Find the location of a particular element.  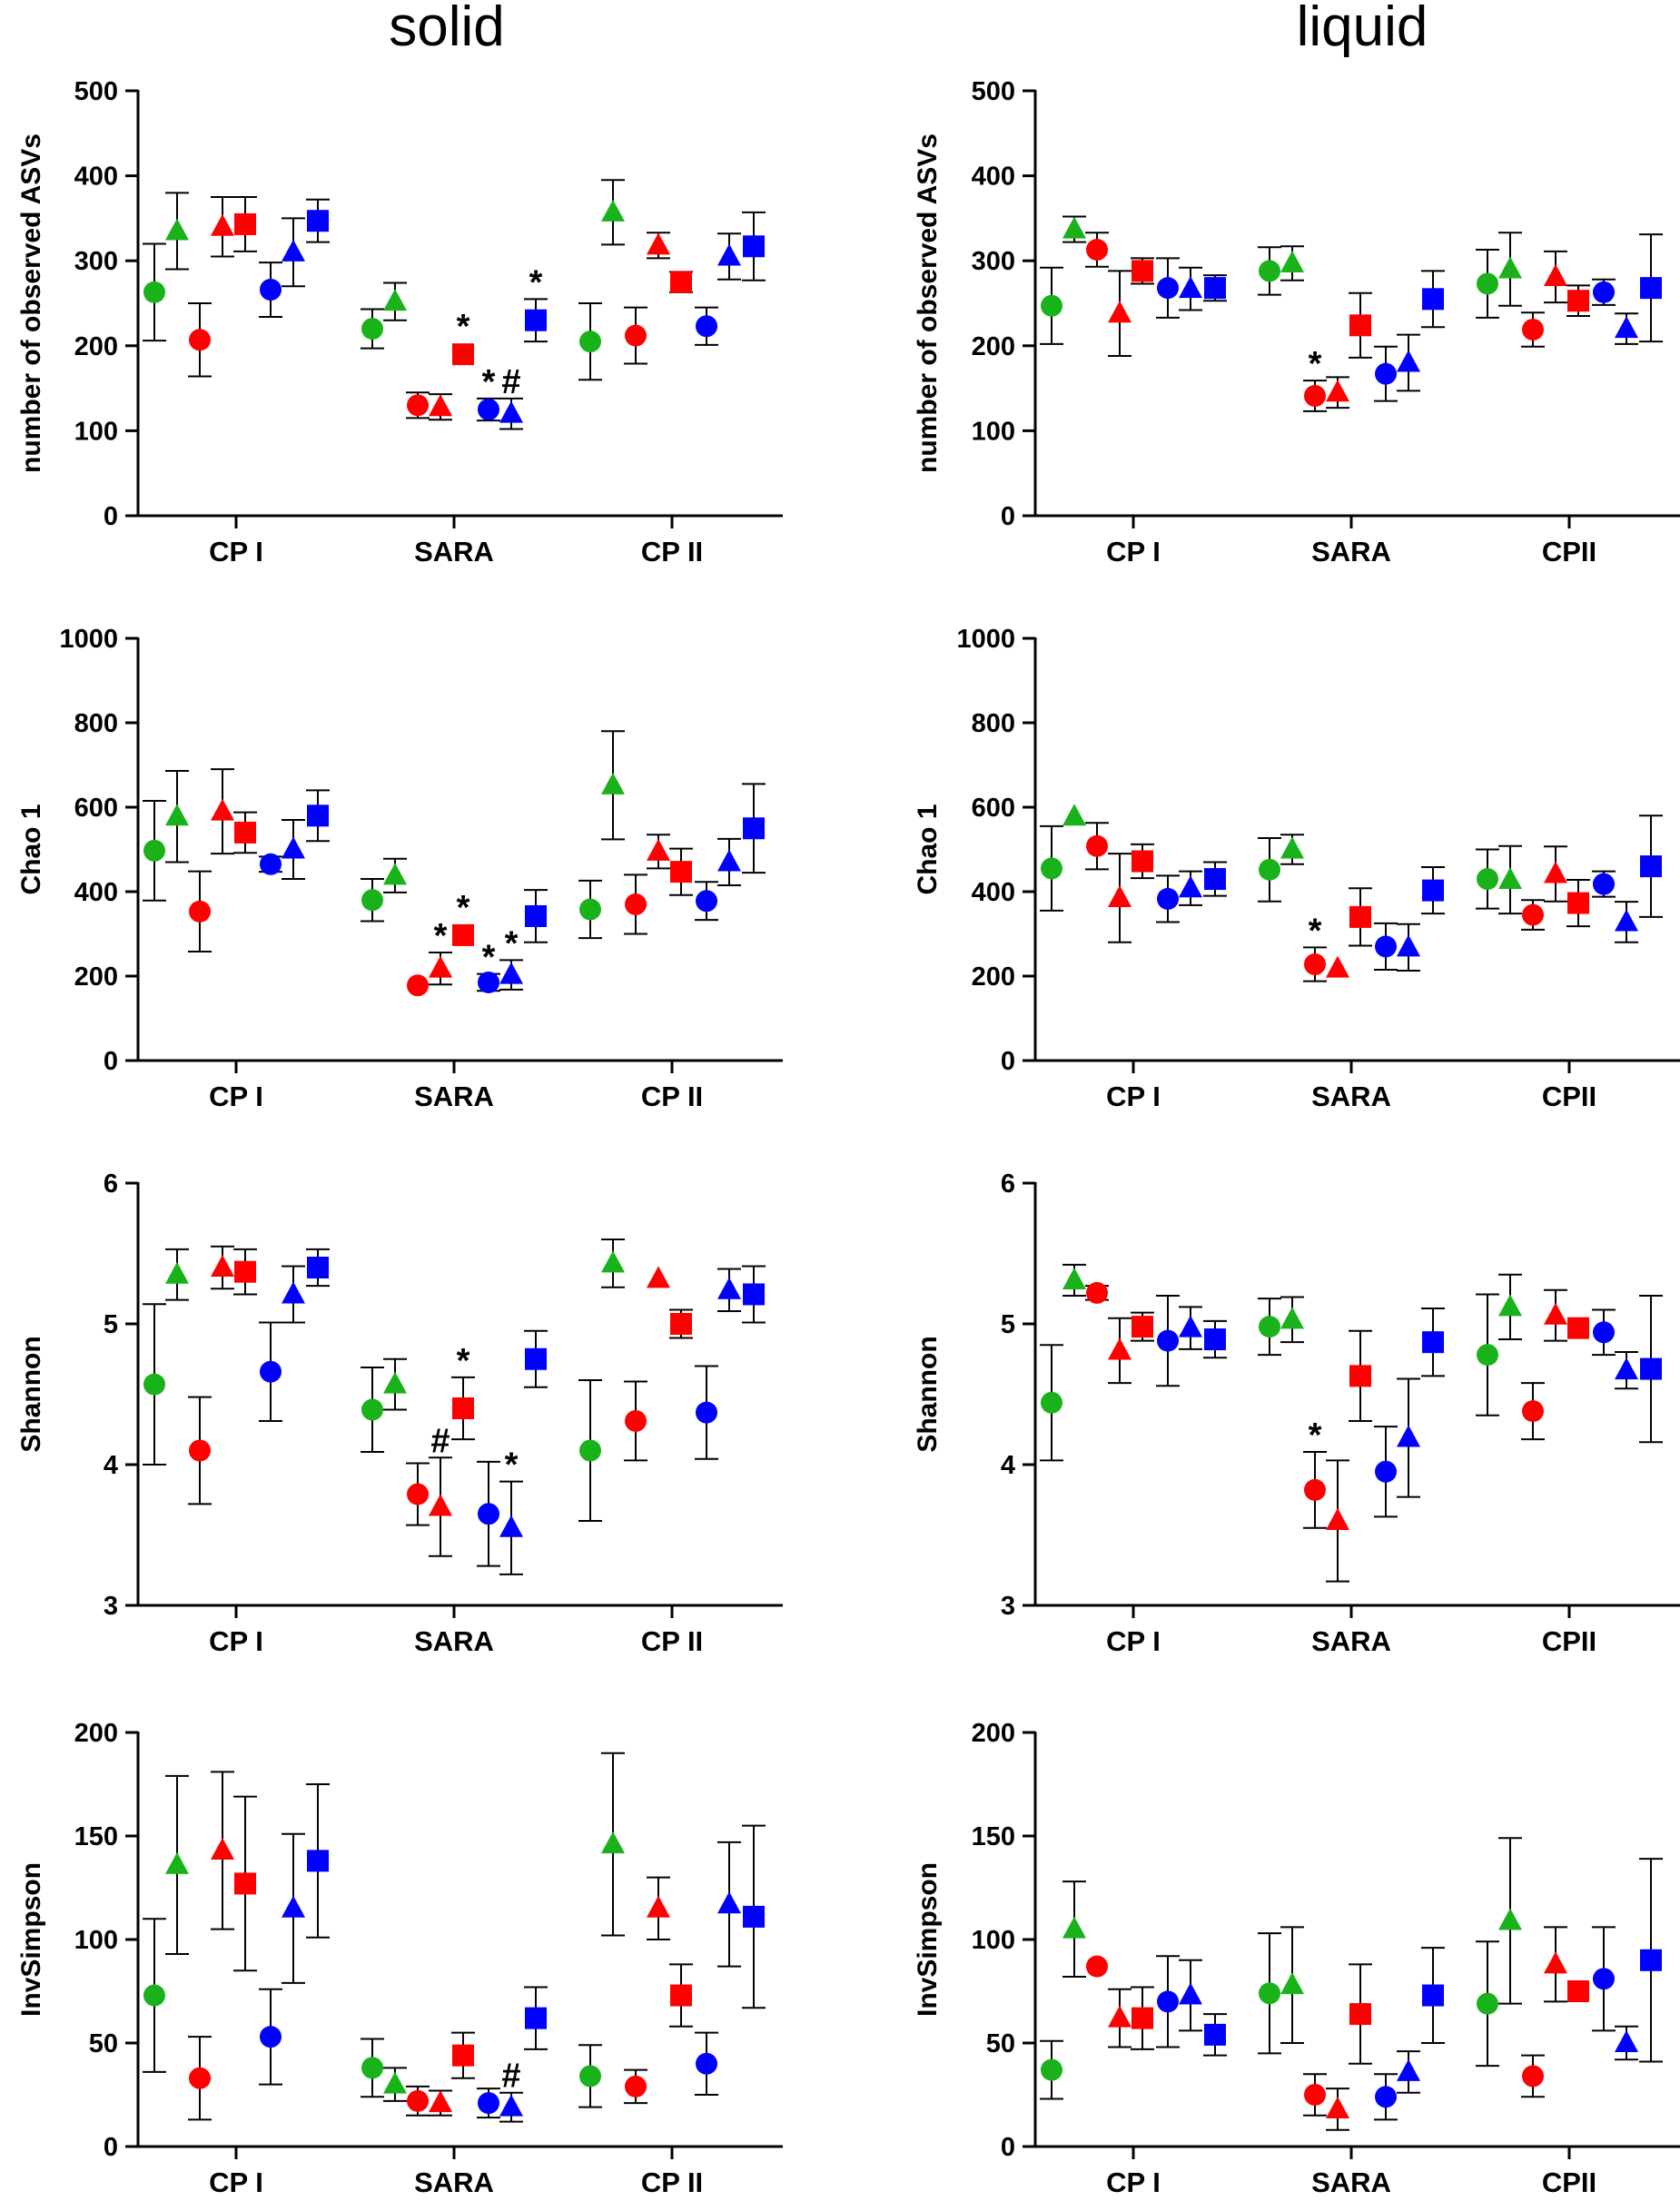

x-category-label: CP I is located at coordinates (1133, 1096).